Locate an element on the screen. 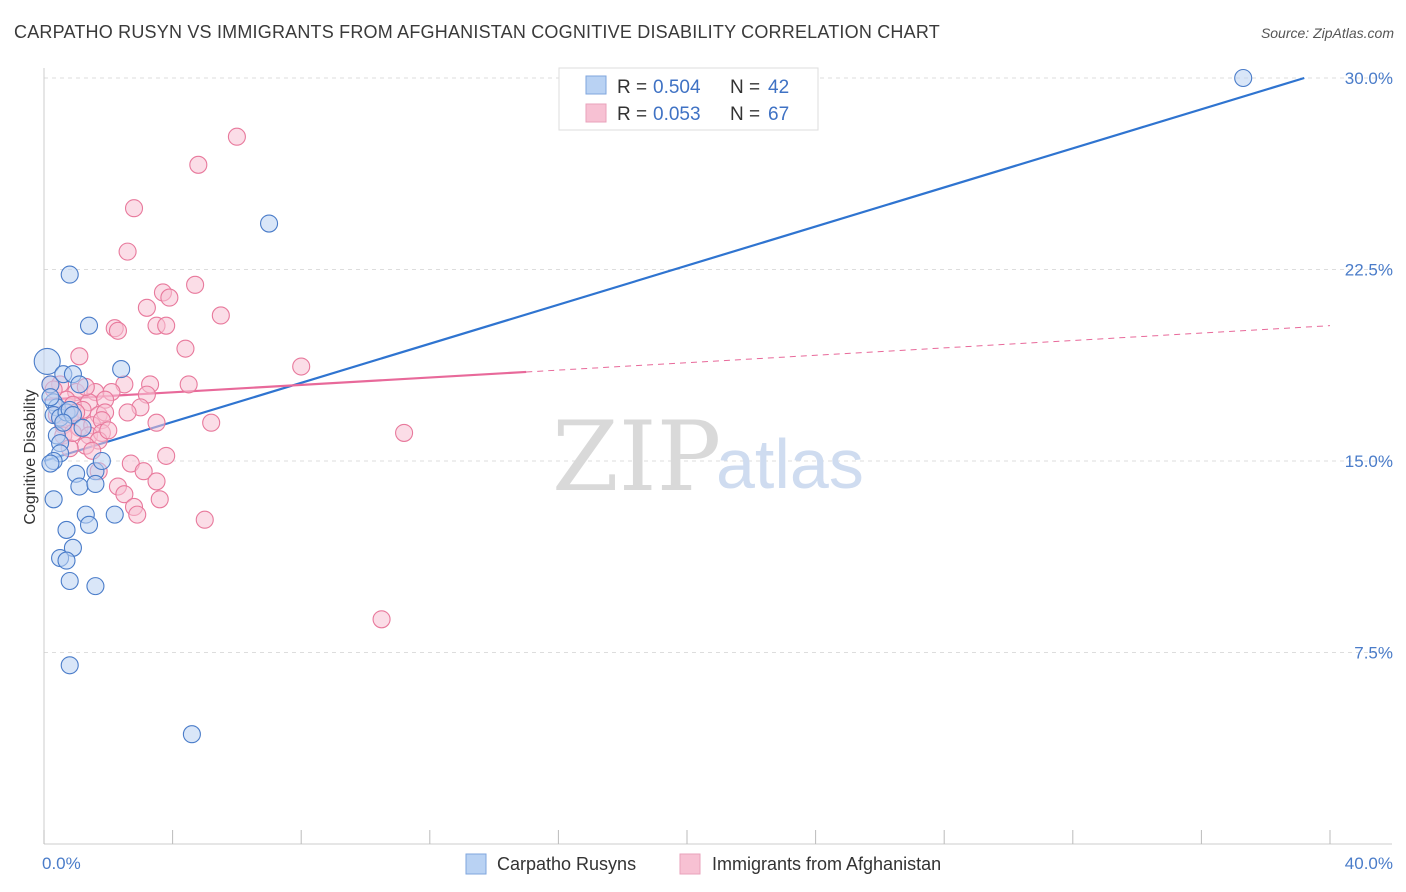 The width and height of the screenshot is (1406, 892). x-tick-label-max: 40.0% is located at coordinates (1369, 863).